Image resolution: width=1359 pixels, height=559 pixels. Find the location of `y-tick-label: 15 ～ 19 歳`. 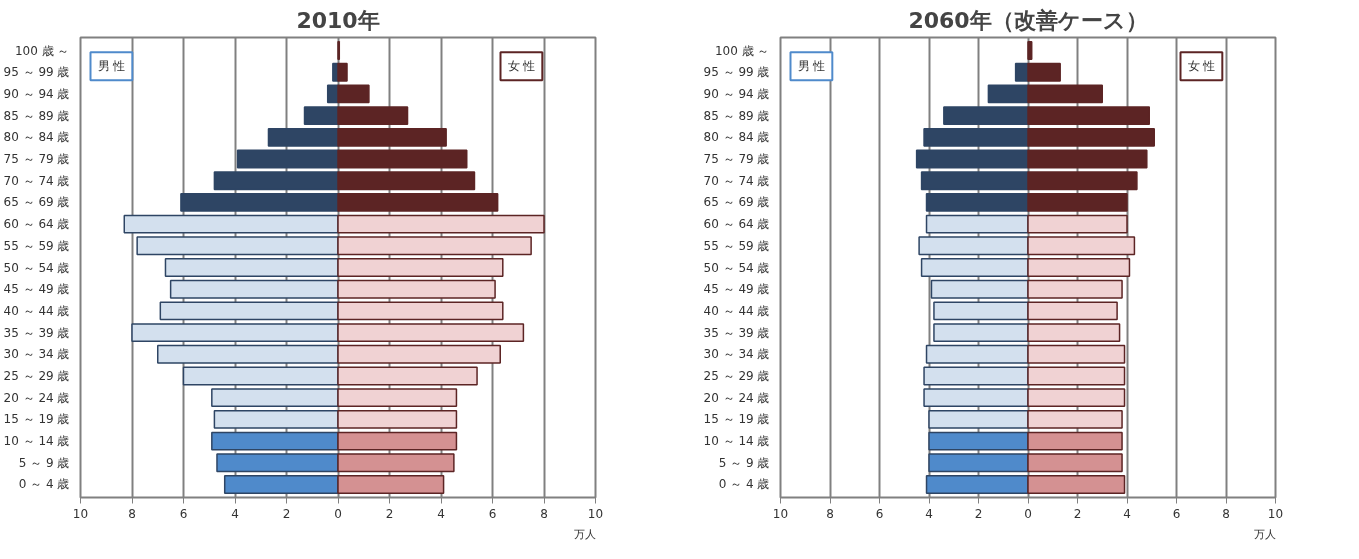

y-tick-label: 15 ～ 19 歳 is located at coordinates (36, 419).